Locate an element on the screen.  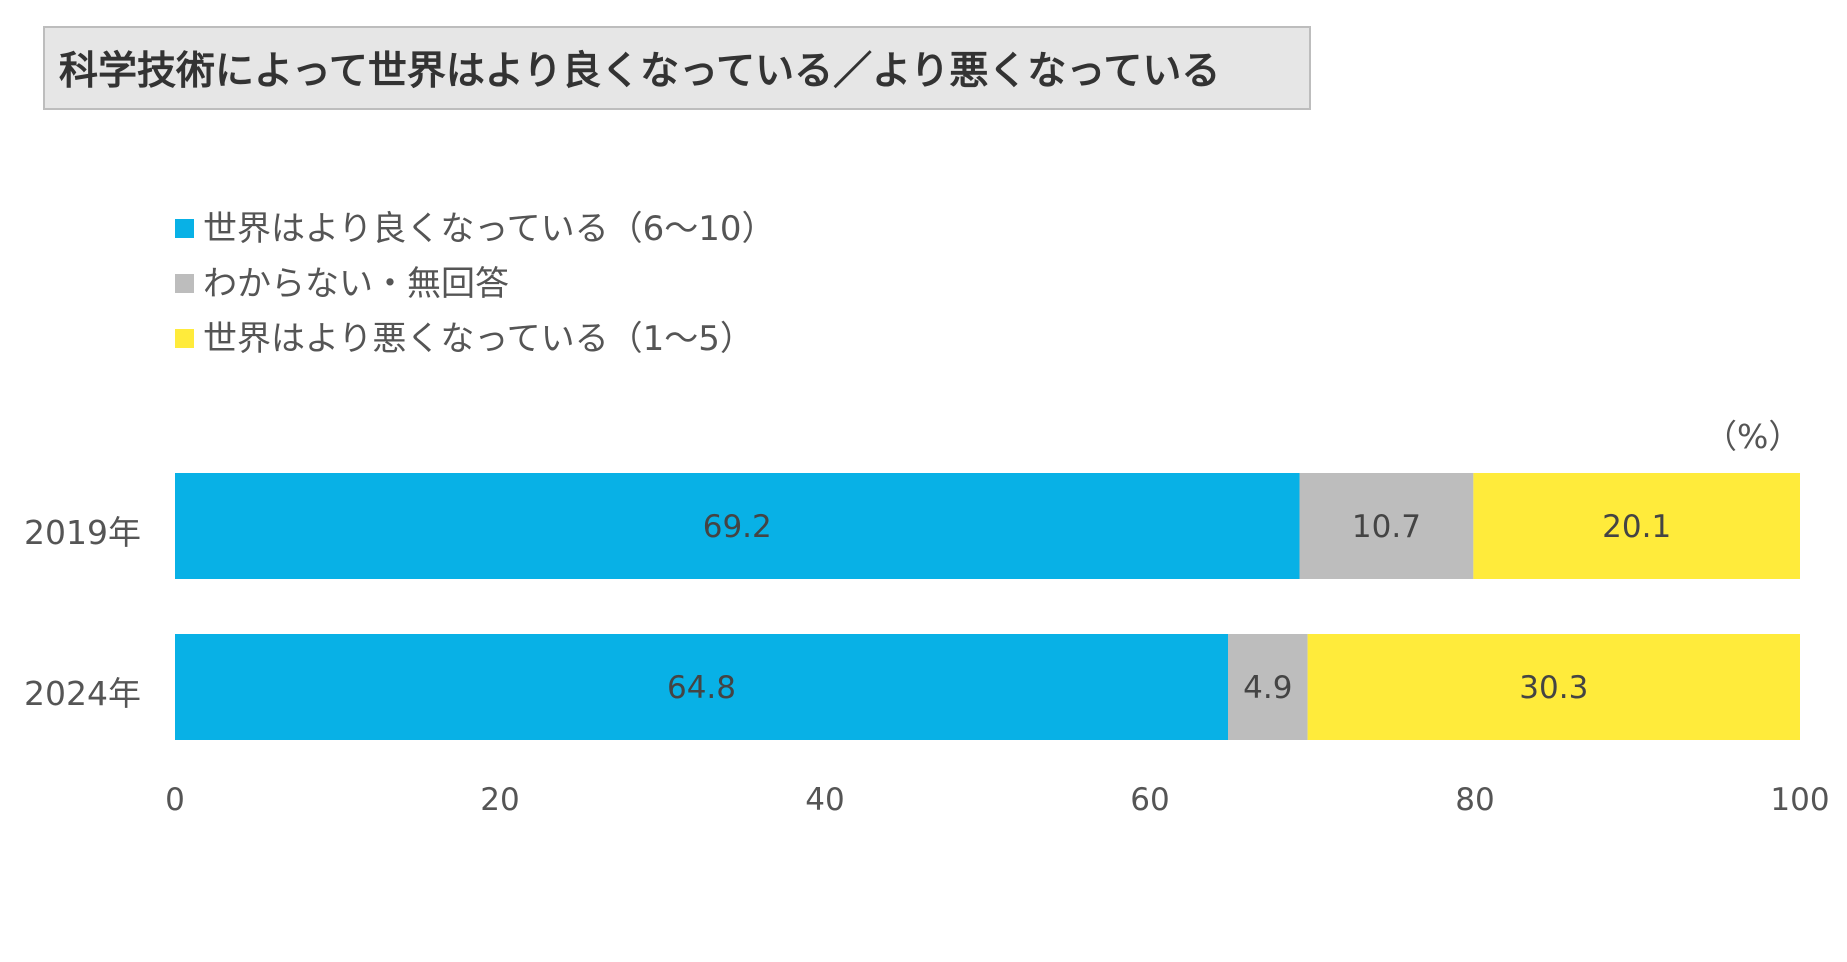
legend-item-worse: 世界はより悪くなっている（1〜5） is located at coordinates (475, 335).